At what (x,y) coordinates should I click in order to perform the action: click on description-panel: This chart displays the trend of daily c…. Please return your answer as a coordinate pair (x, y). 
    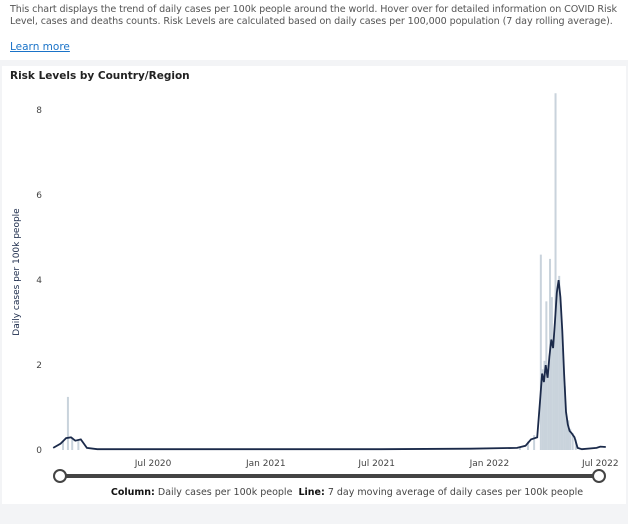
    Looking at the image, I should click on (314, 30).